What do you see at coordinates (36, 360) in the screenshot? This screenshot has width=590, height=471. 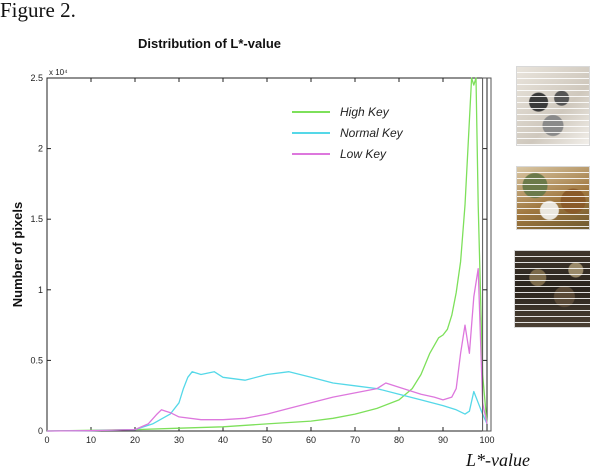 I see `y-tick-label: 0.5` at bounding box center [36, 360].